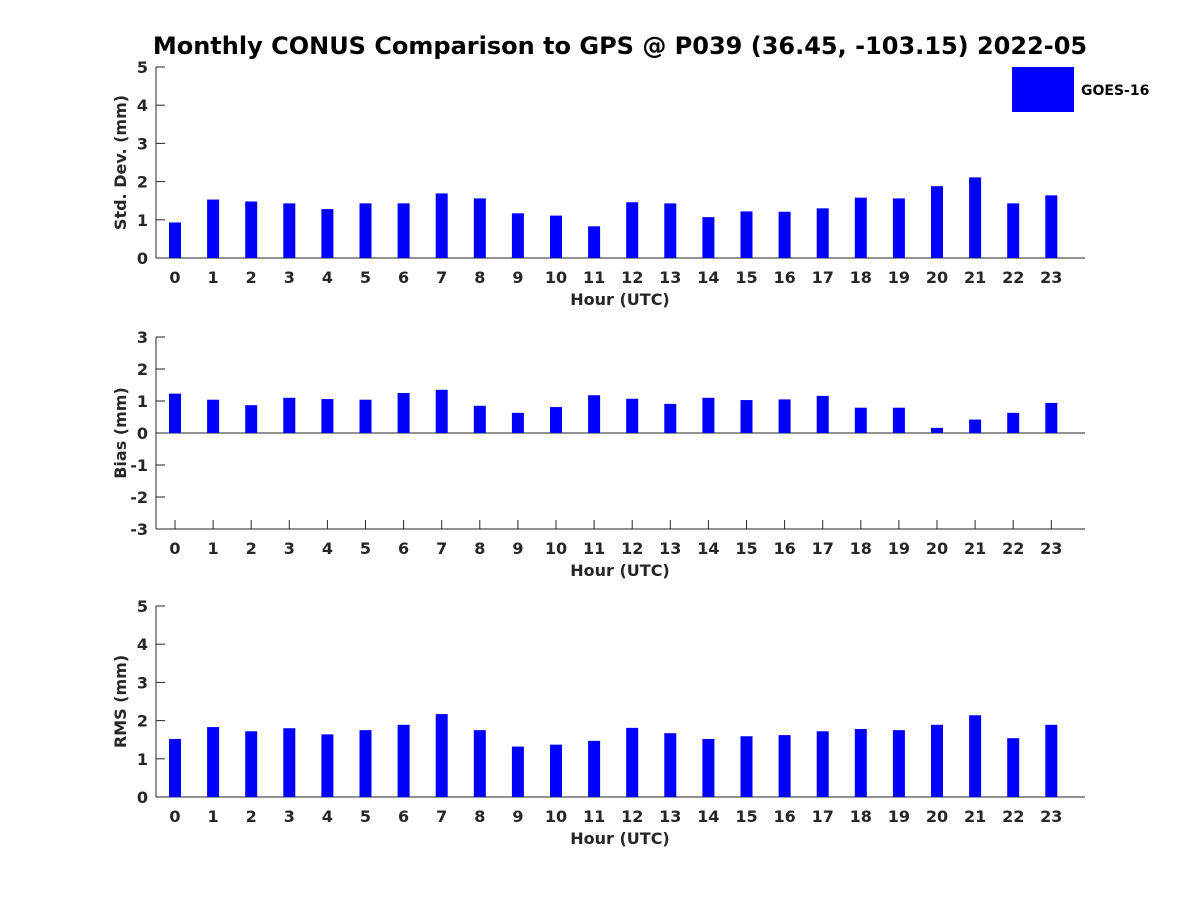 The image size is (1200, 900). What do you see at coordinates (899, 548) in the screenshot?
I see `x-tick-label: 19` at bounding box center [899, 548].